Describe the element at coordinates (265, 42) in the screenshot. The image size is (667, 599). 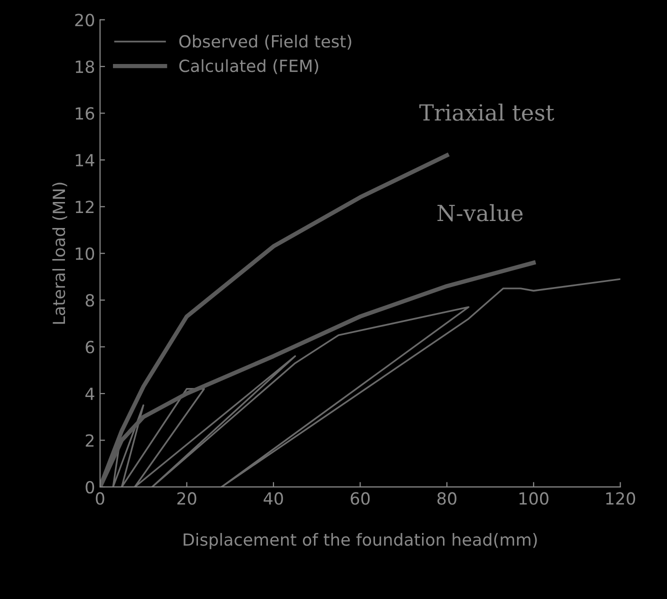
I see `legend-label: Observed (Field test)` at that location.